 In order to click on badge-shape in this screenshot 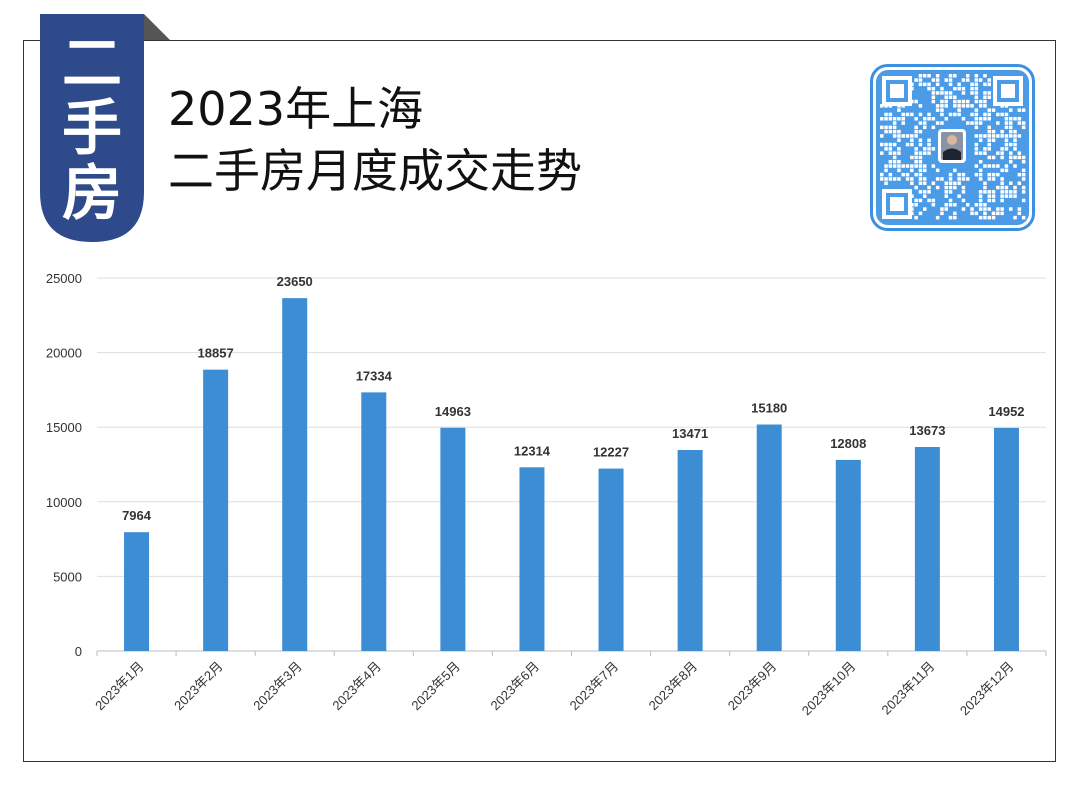, I will do `click(92, 128)`.